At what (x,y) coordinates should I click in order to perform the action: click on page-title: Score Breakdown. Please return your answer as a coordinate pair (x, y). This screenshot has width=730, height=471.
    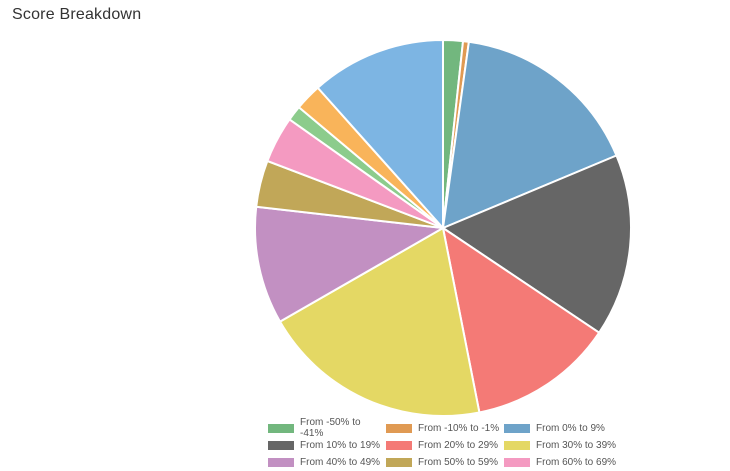
    Looking at the image, I should click on (77, 14).